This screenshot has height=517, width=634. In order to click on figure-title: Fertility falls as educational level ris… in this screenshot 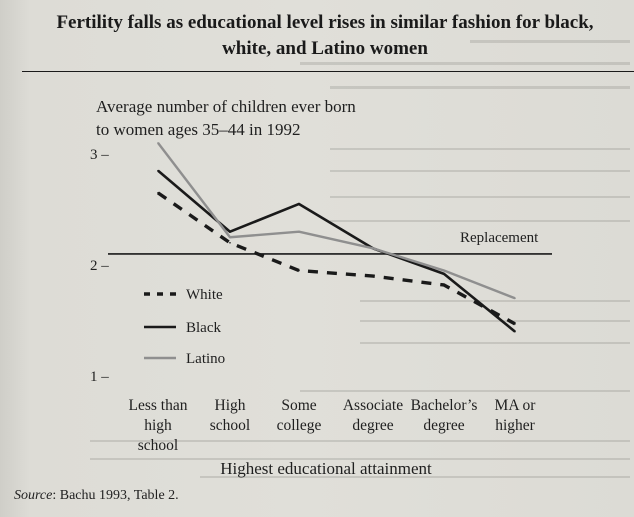, I will do `click(325, 36)`.